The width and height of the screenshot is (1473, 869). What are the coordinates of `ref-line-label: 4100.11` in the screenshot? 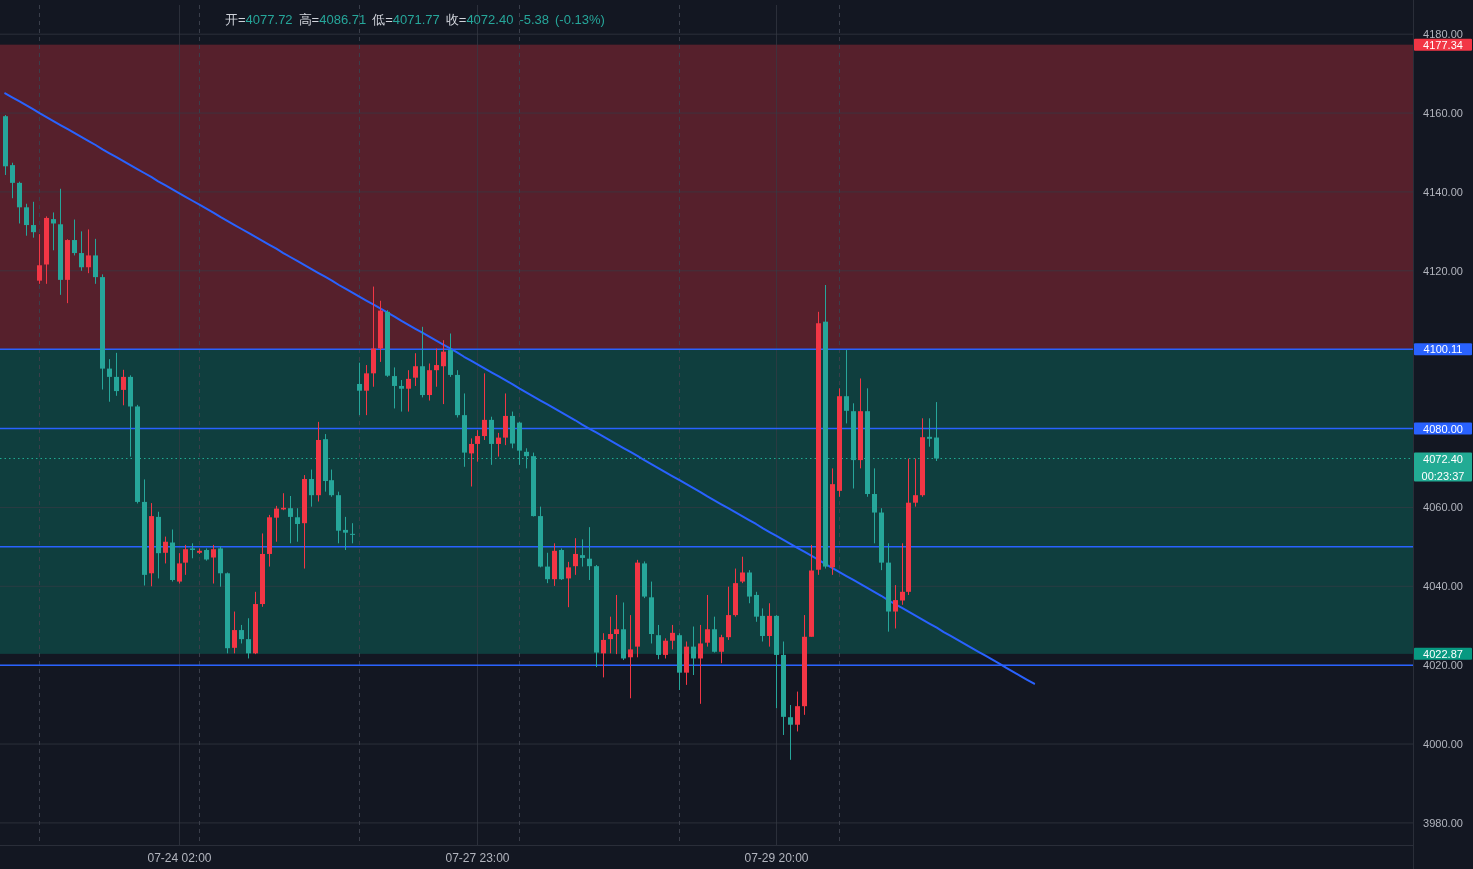 It's located at (1443, 349).